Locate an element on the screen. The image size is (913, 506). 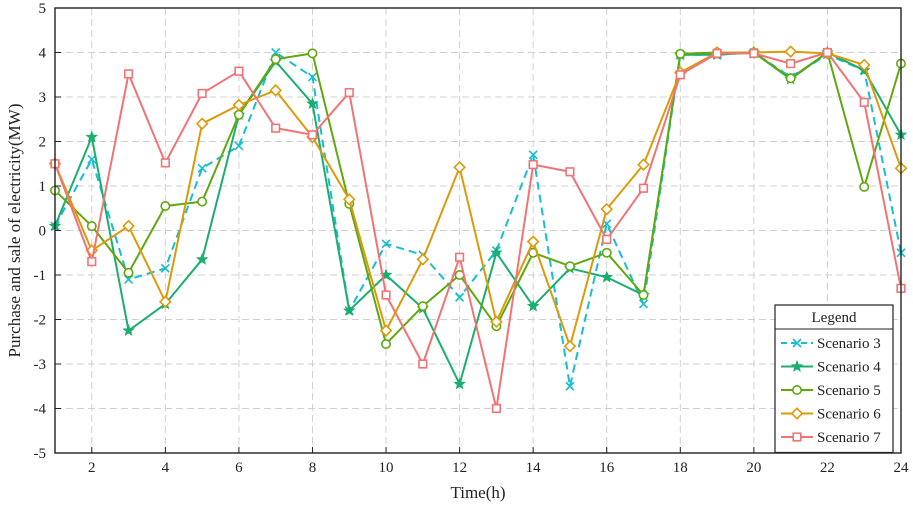
y-tick-label: 2 is located at coordinates (43, 143).